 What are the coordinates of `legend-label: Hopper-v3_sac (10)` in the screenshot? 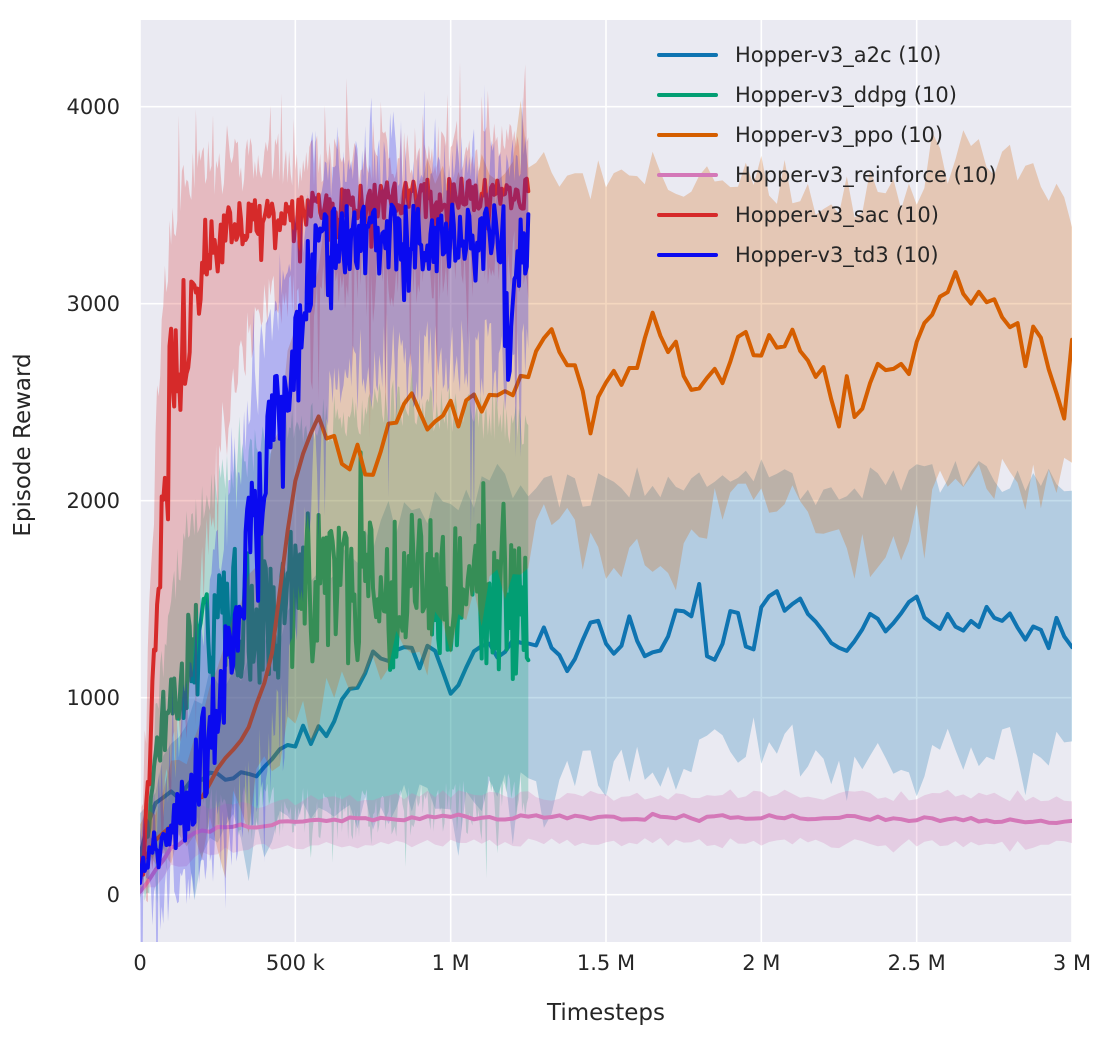 It's located at (837, 214).